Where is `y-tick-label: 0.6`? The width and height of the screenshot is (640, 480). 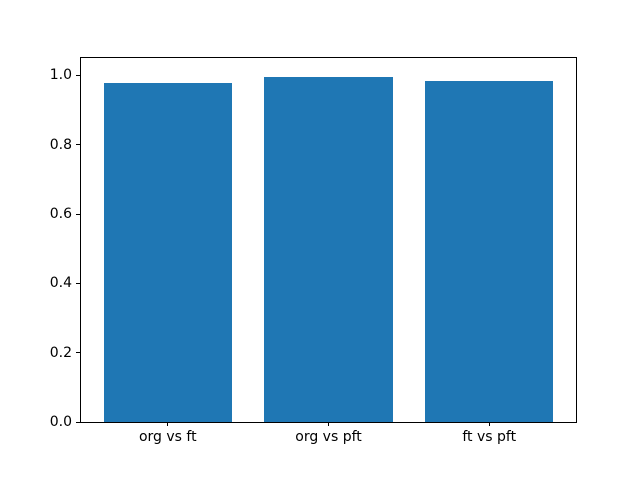 y-tick-label: 0.6 is located at coordinates (60, 214).